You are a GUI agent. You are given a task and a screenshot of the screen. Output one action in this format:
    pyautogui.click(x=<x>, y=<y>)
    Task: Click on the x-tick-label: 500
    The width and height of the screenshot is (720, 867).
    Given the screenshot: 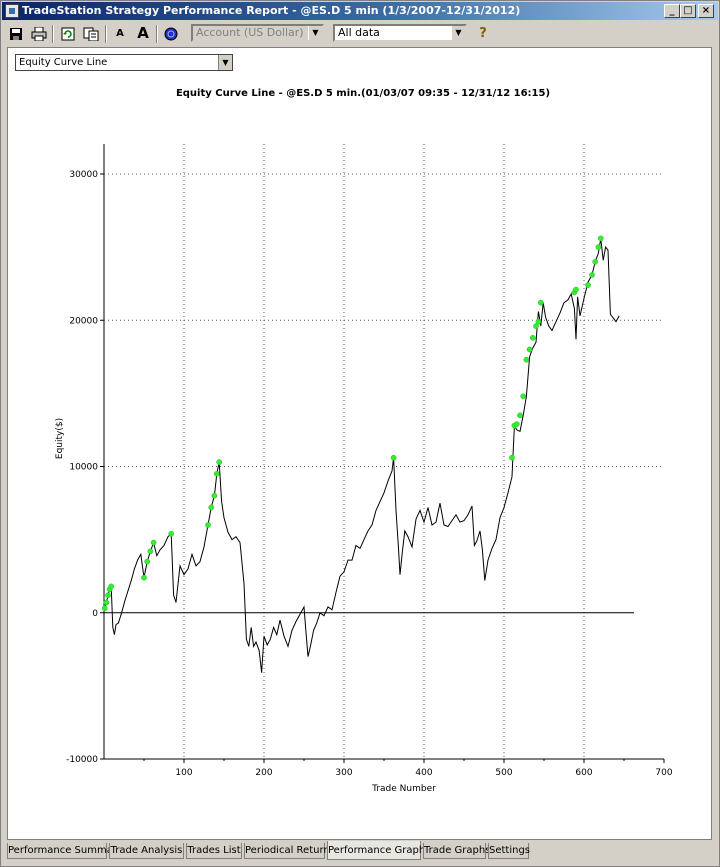 What is the action you would take?
    pyautogui.click(x=503, y=773)
    